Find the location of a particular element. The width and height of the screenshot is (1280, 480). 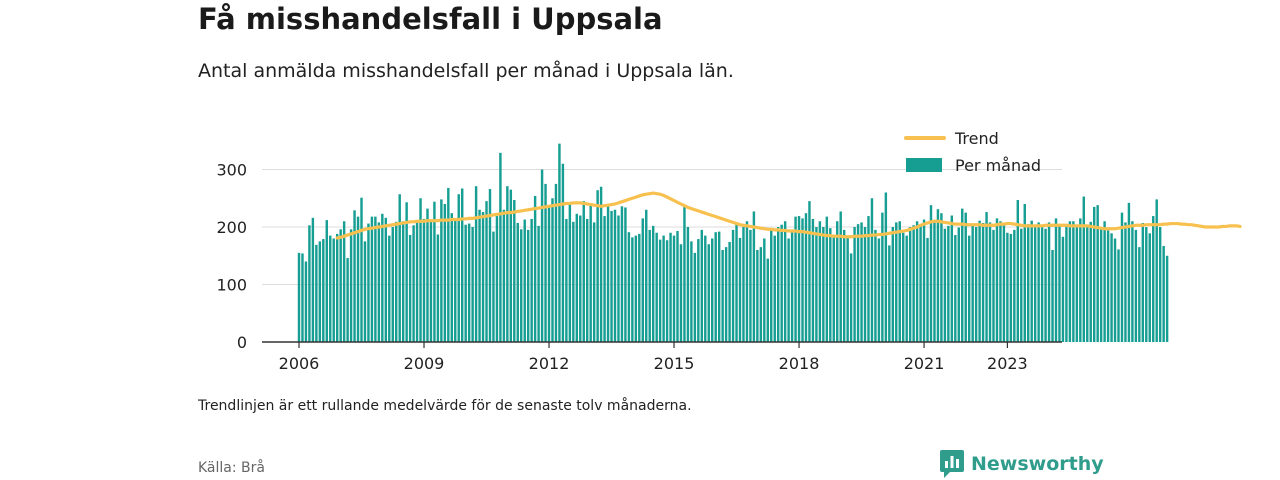

newsworthy-logo: Newsworthy is located at coordinates (1022, 464).